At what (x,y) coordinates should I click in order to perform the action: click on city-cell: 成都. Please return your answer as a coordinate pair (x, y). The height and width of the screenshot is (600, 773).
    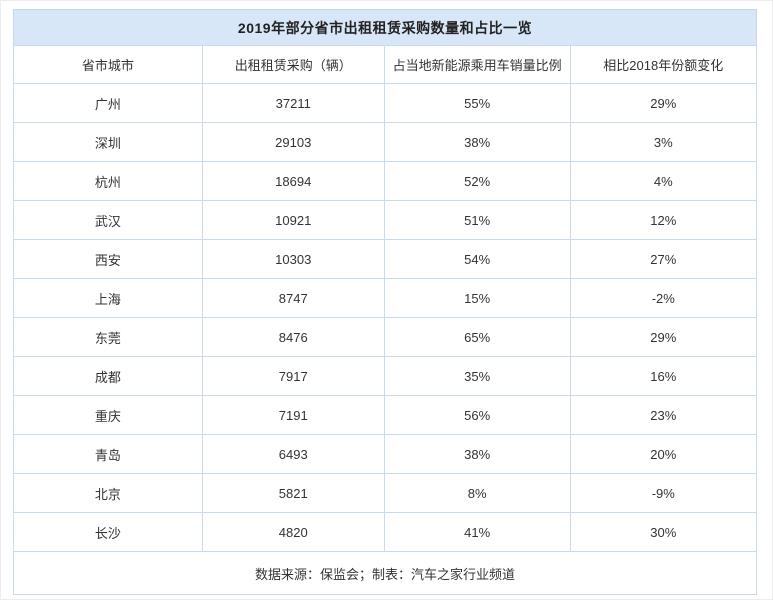
    Looking at the image, I should click on (108, 376).